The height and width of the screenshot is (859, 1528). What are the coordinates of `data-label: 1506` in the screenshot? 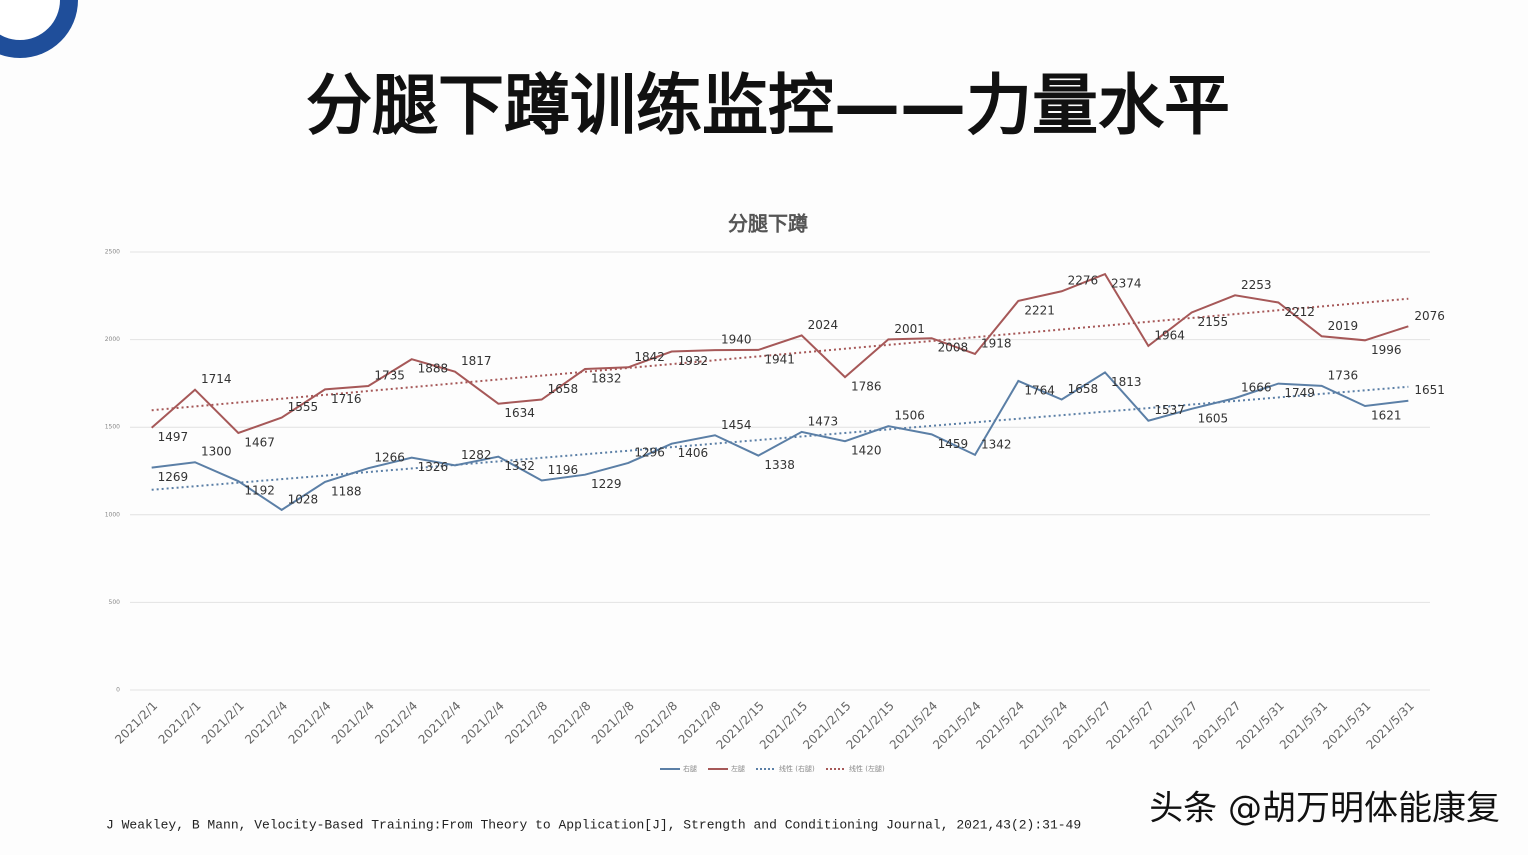 It's located at (909, 416).